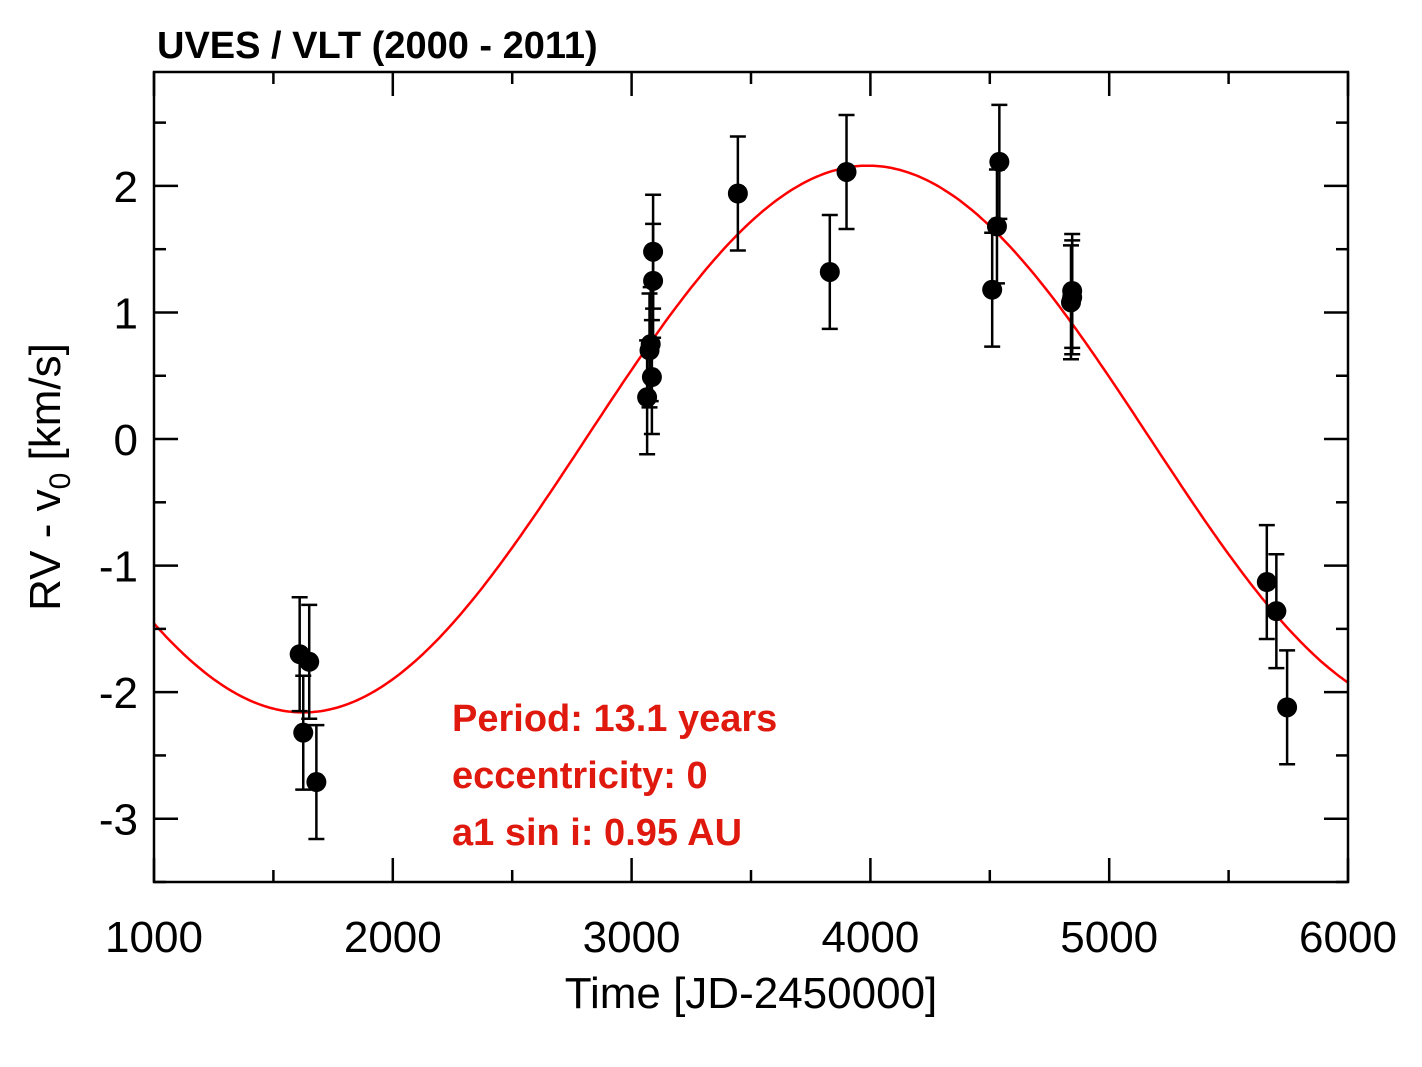 This screenshot has width=1422, height=1067. I want to click on y-tick-label: 0, so click(126, 440).